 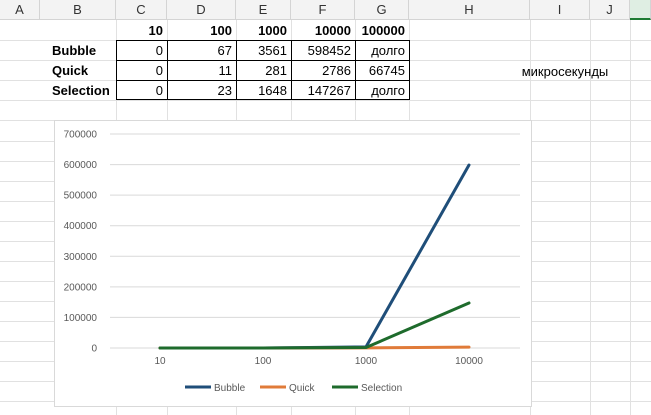 I want to click on y-tick-label: 600000, so click(x=81, y=165).